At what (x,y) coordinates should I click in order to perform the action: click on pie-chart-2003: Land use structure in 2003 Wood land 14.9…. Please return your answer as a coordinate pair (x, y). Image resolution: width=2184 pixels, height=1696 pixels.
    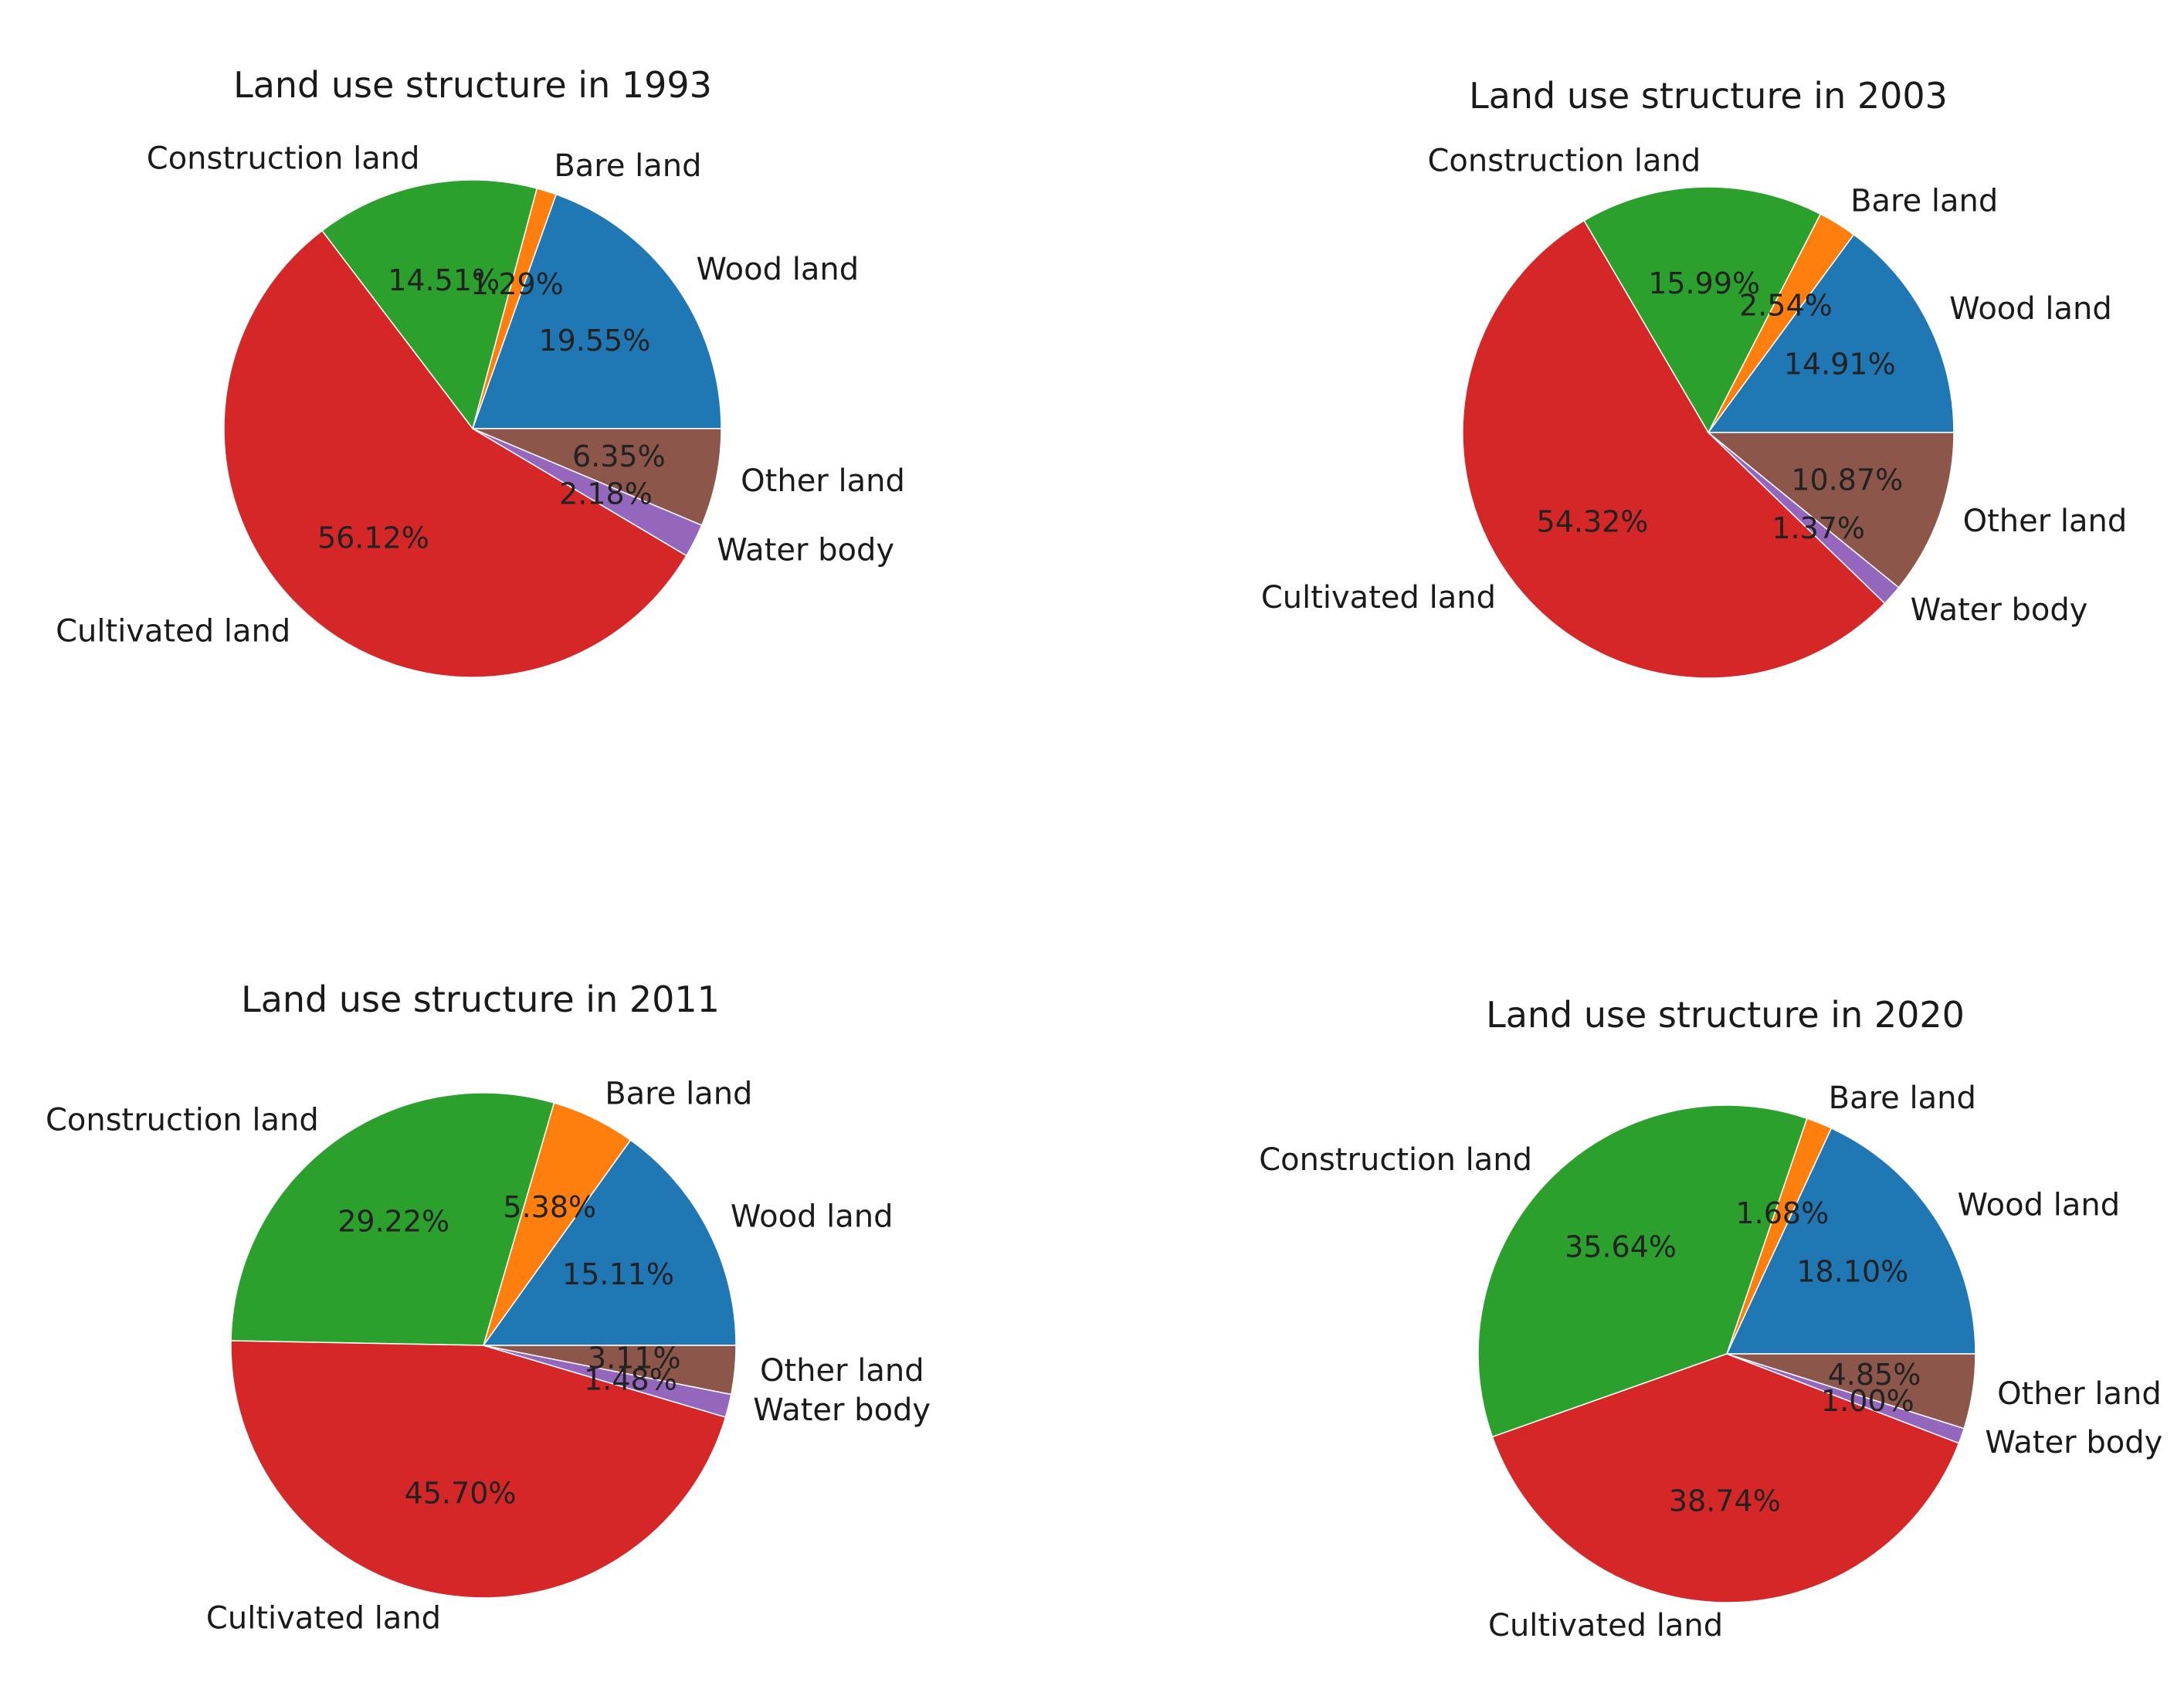
    Looking at the image, I should click on (1694, 377).